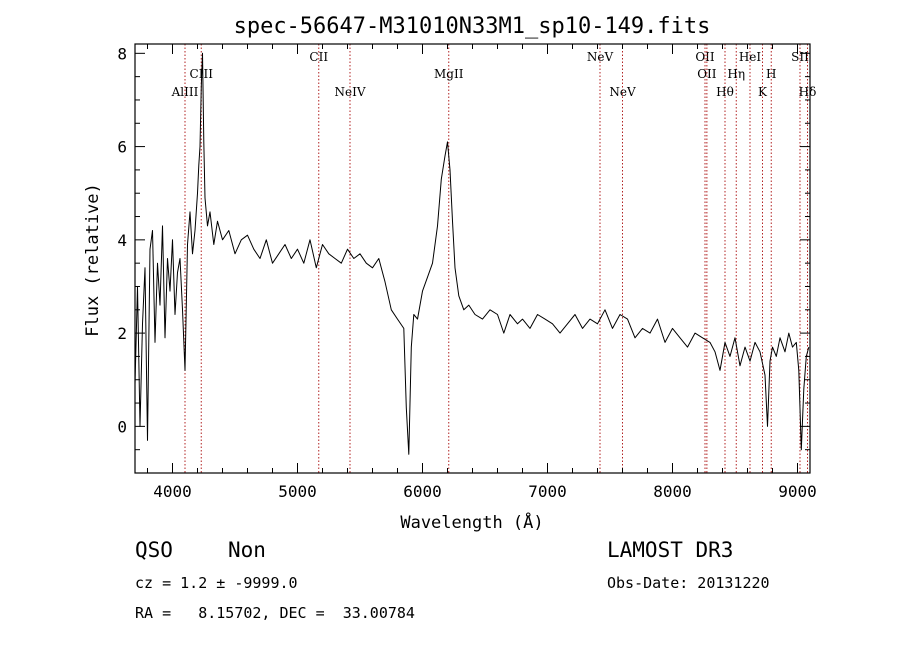 The width and height of the screenshot is (900, 649). What do you see at coordinates (763, 92) in the screenshot?
I see `spectral-line-label-12: K` at bounding box center [763, 92].